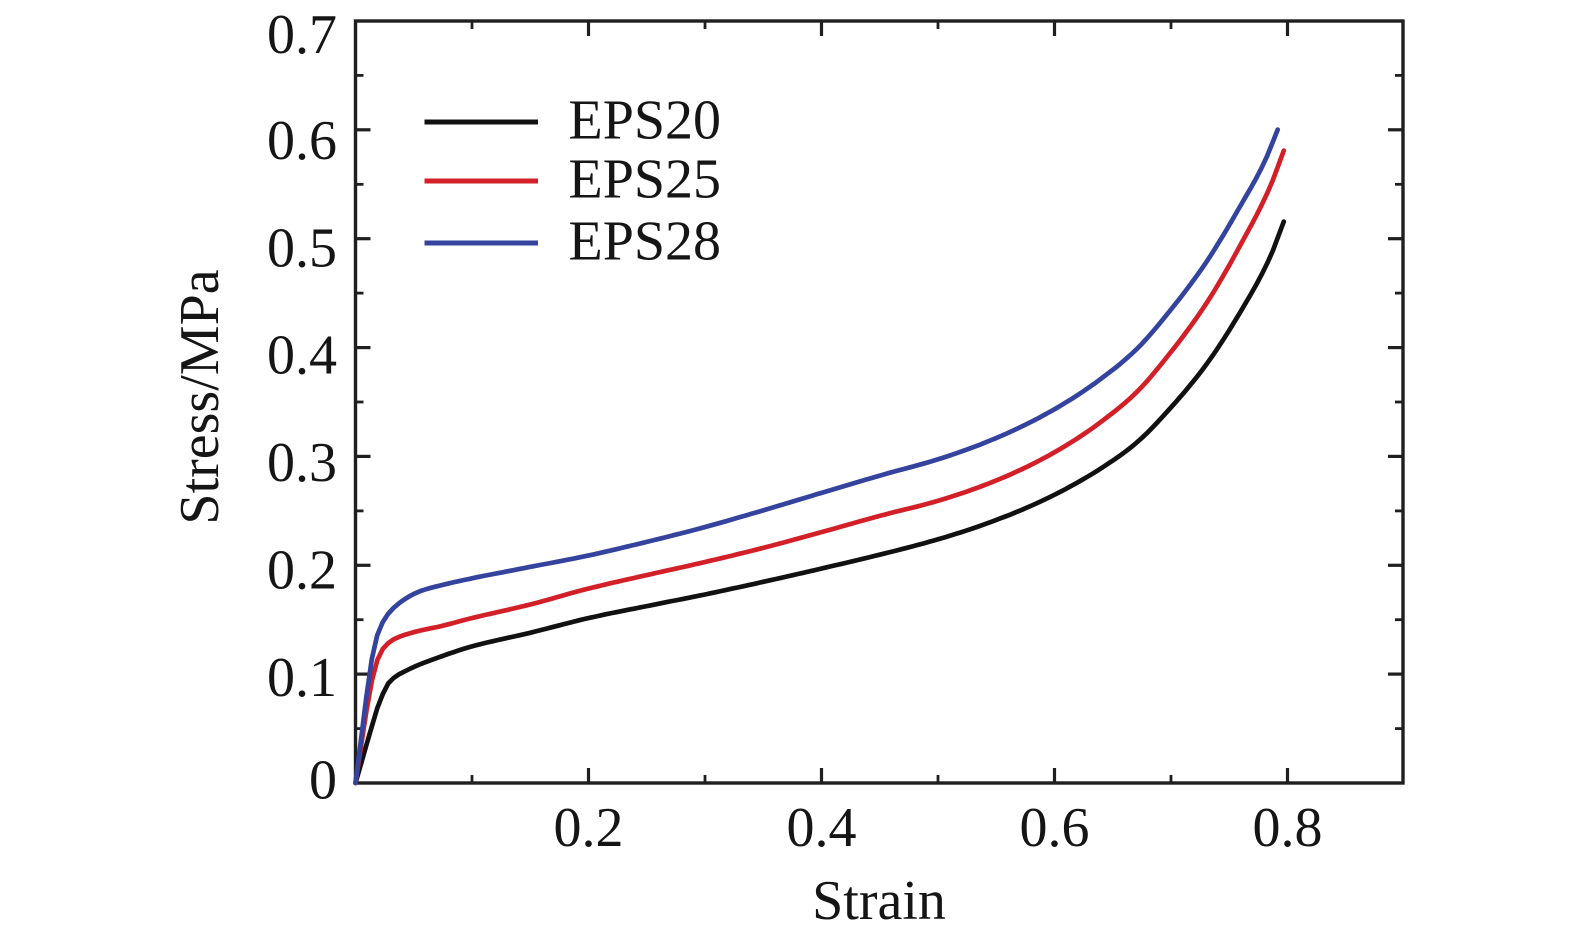  What do you see at coordinates (302, 248) in the screenshot?
I see `svg-text: 0.5` at bounding box center [302, 248].